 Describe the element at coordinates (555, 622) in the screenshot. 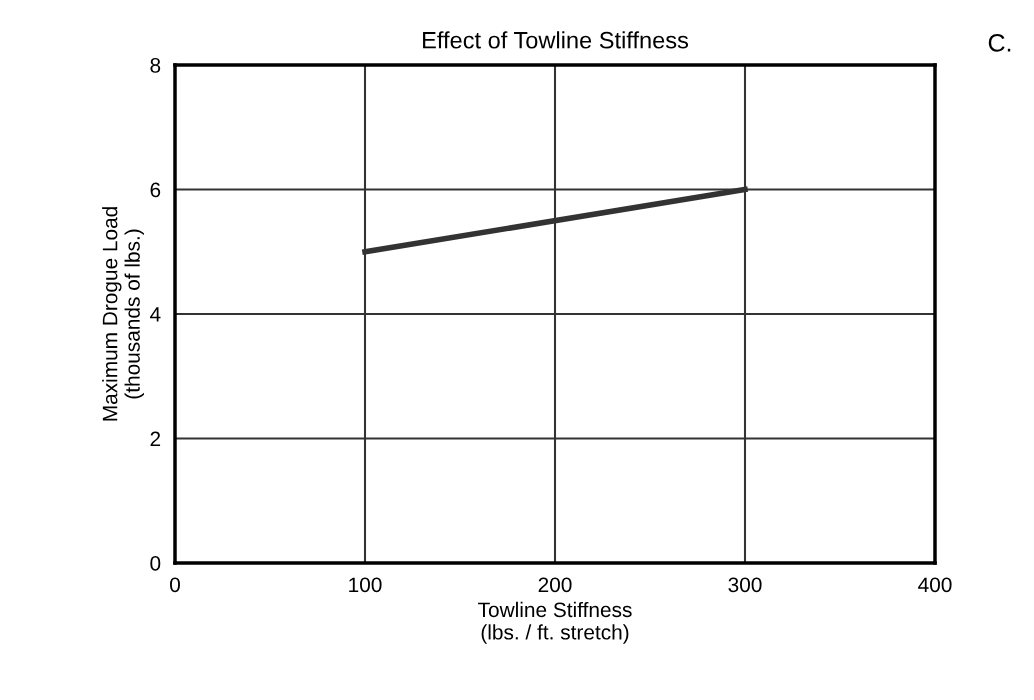

I see `x-axis-title: Towline Stiffness (lbs. / ft. stretch)` at that location.